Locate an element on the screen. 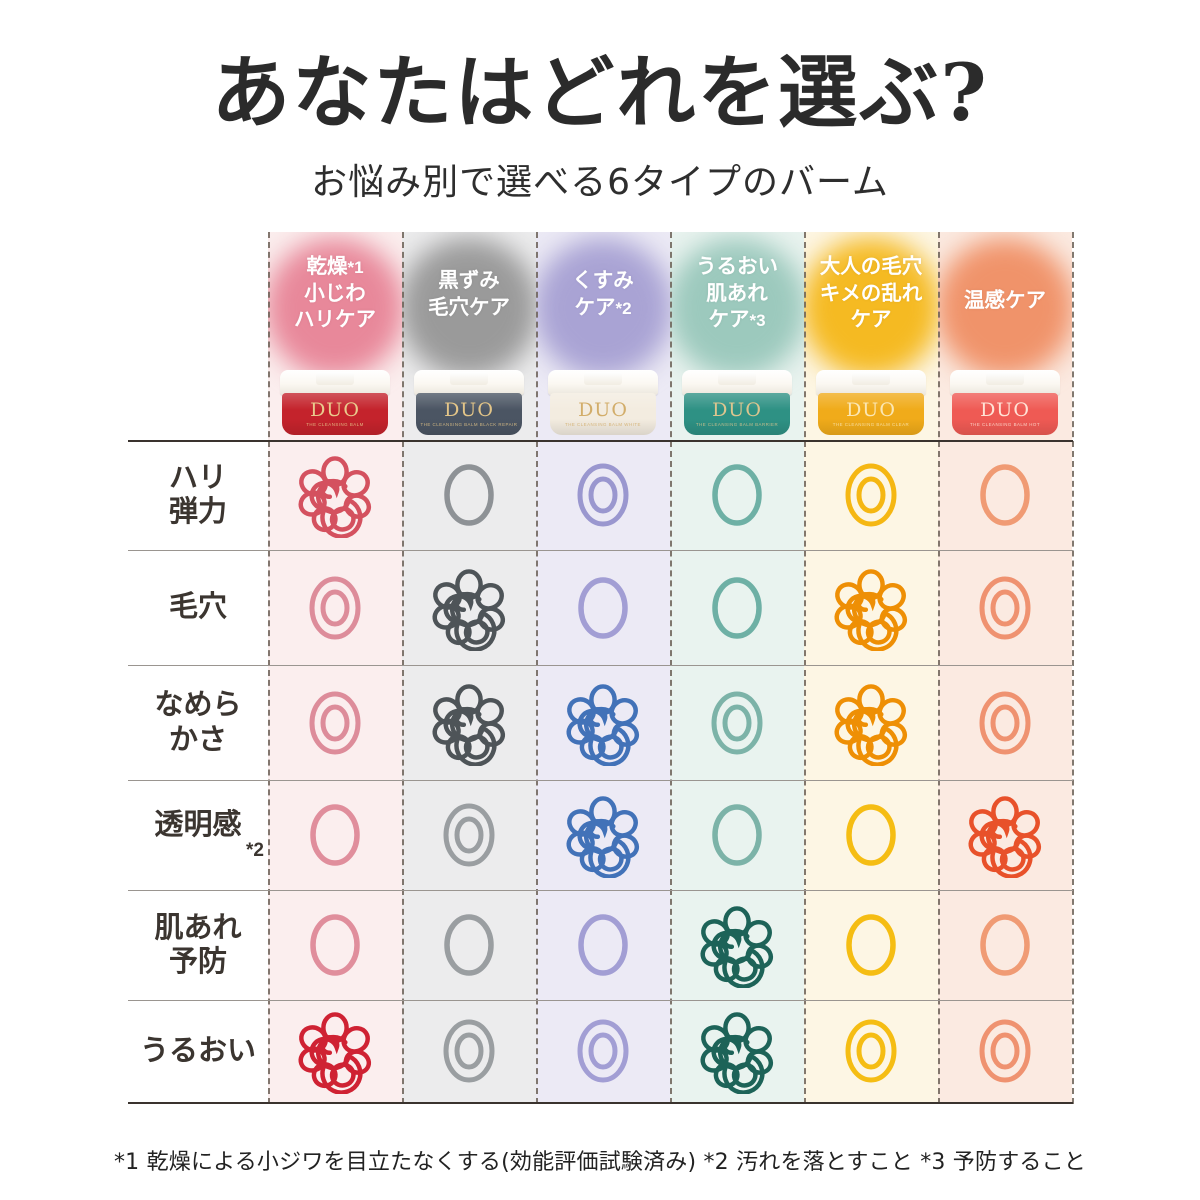 This screenshot has width=1200, height=1200. product-jar-col-dry-fineline: DUO THE CLEANSING BALM is located at coordinates (335, 403).